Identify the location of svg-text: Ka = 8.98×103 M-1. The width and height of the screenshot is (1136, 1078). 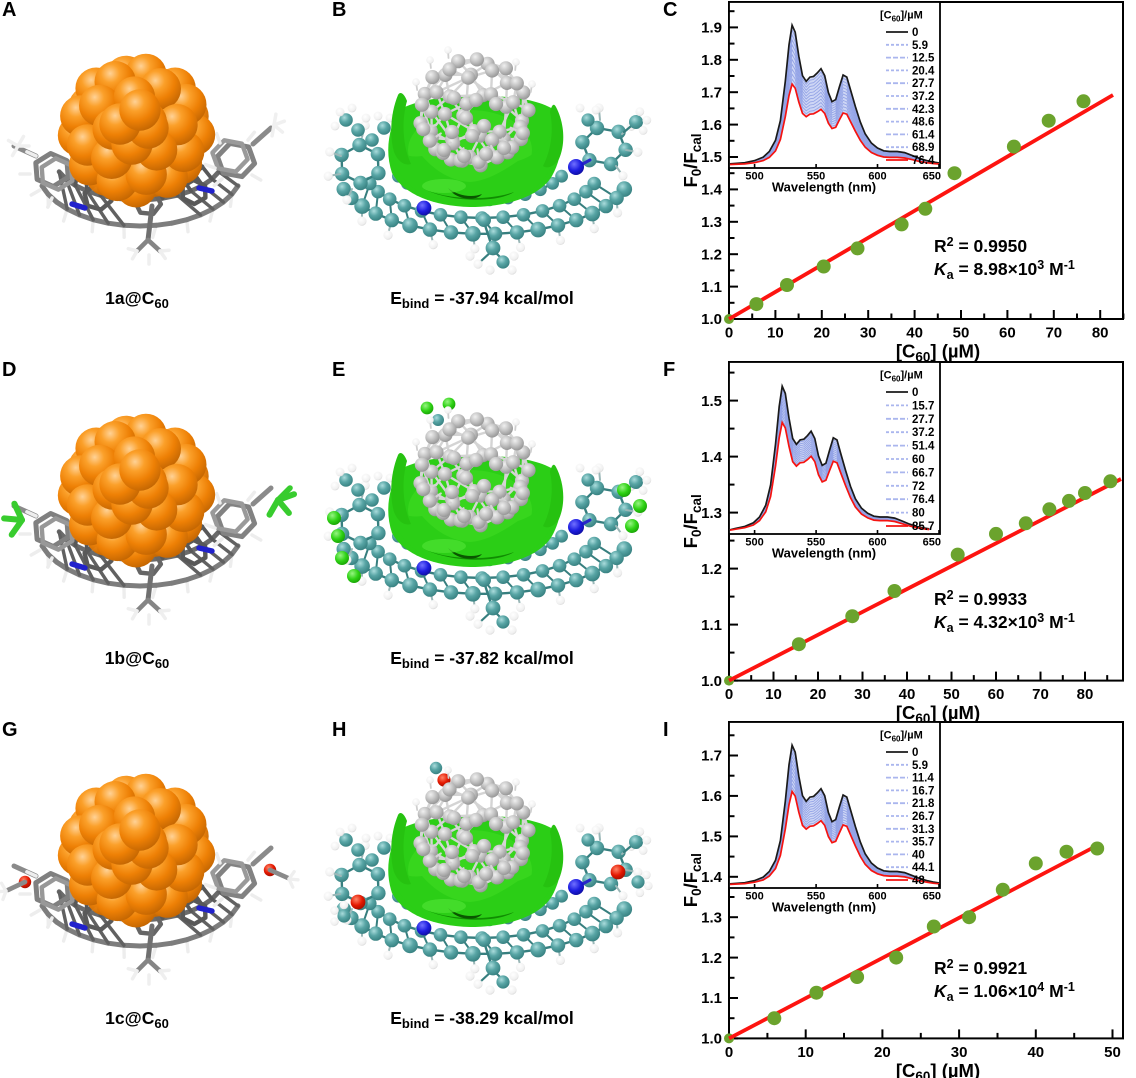
(1004, 270).